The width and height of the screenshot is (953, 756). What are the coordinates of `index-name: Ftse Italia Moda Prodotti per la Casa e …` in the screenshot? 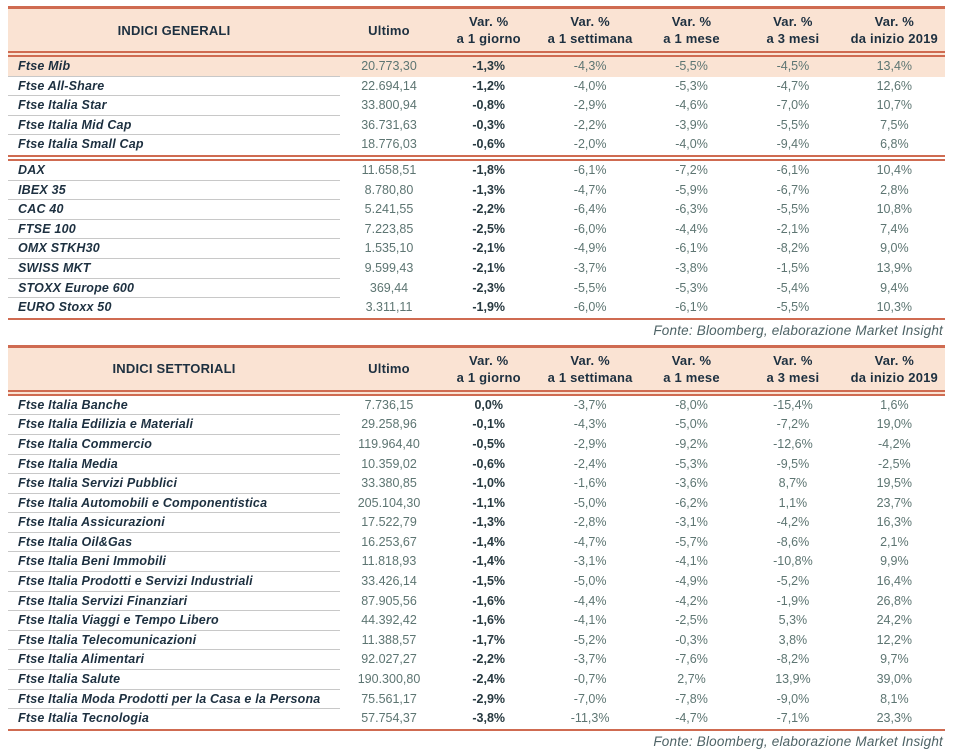 It's located at (174, 700).